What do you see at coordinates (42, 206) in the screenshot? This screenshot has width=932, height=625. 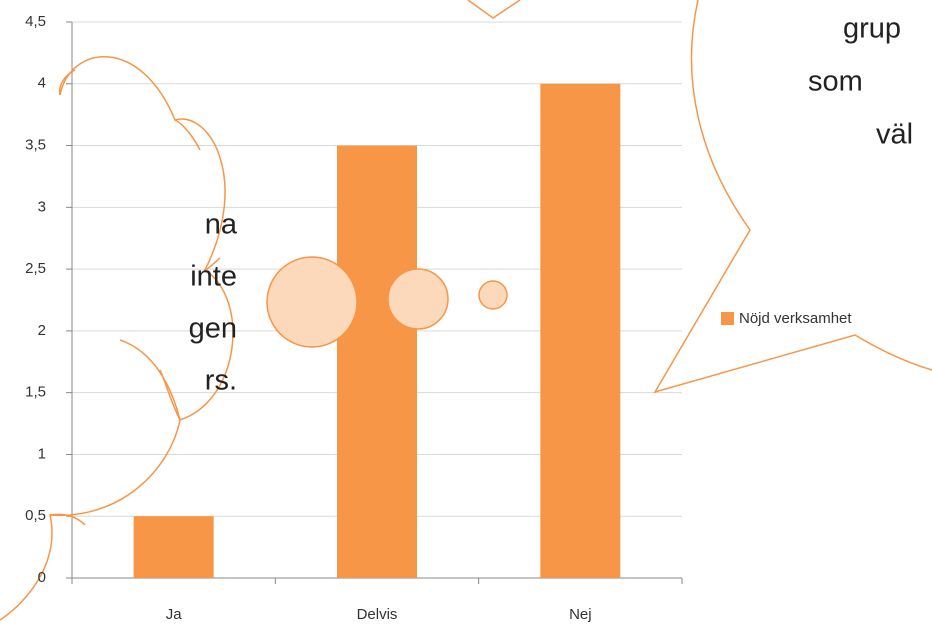 I see `y-tick-label: 3` at bounding box center [42, 206].